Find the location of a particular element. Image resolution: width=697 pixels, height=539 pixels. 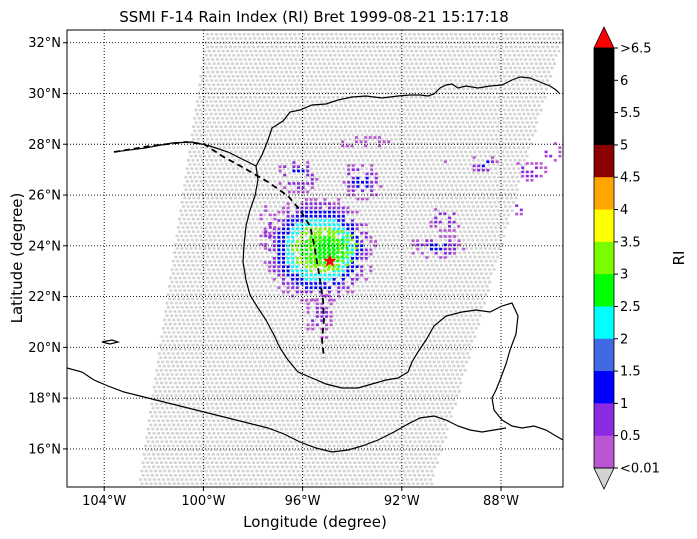

lat-tick-label: 26°N is located at coordinates (44, 196).